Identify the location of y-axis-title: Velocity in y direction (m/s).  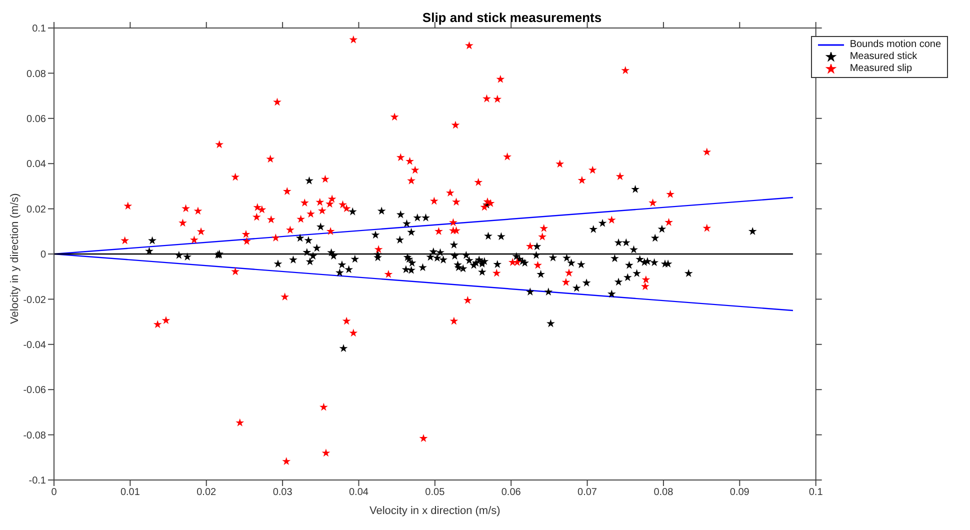
(14, 258).